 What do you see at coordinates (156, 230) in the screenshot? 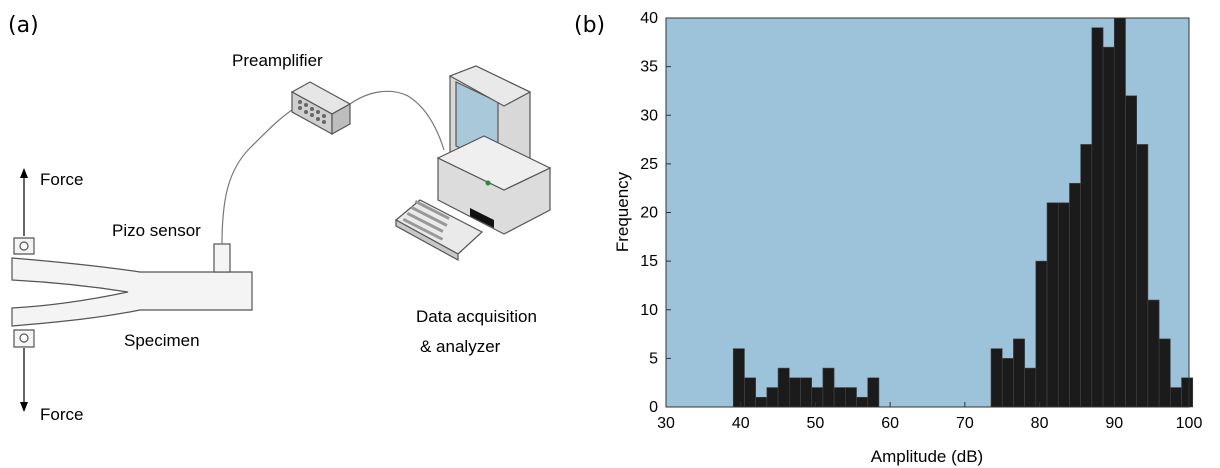
I see `sensor-label: Pizo sensor` at bounding box center [156, 230].